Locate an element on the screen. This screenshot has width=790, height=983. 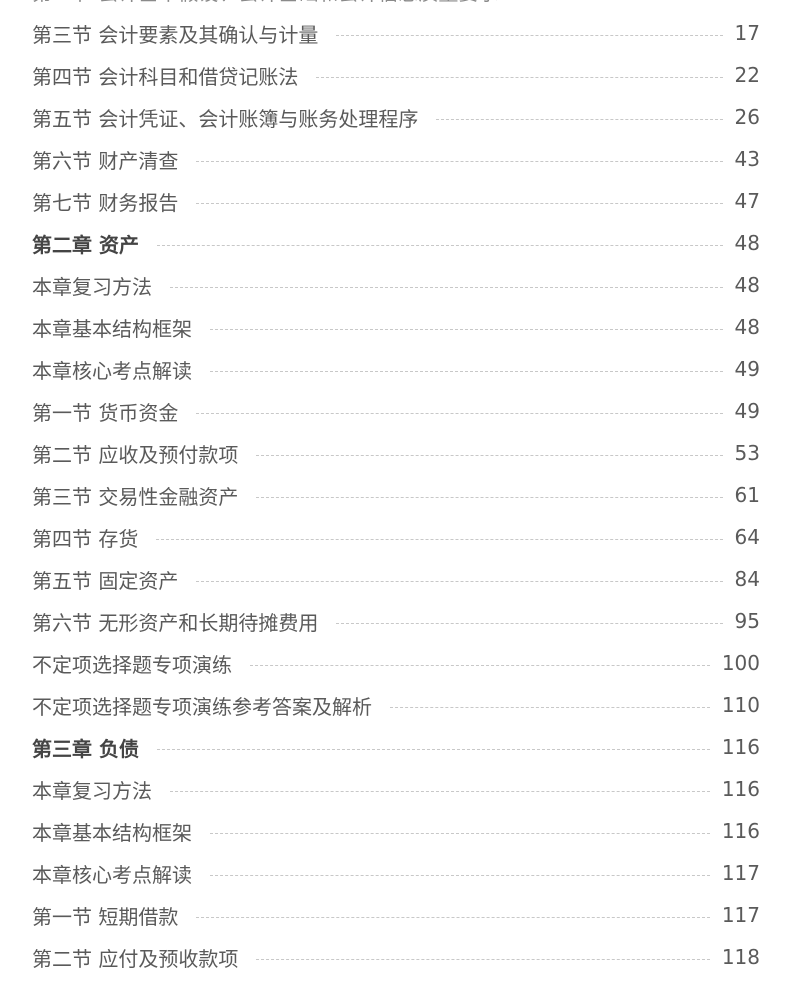
toc-entry-title: 第六节 无形资产和长期待摊费用 is located at coordinates (175, 622).